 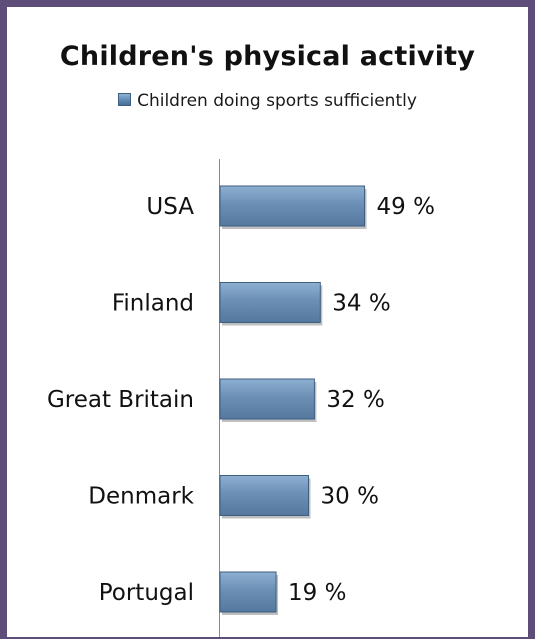 What do you see at coordinates (350, 497) in the screenshot?
I see `value-label: 30 %` at bounding box center [350, 497].